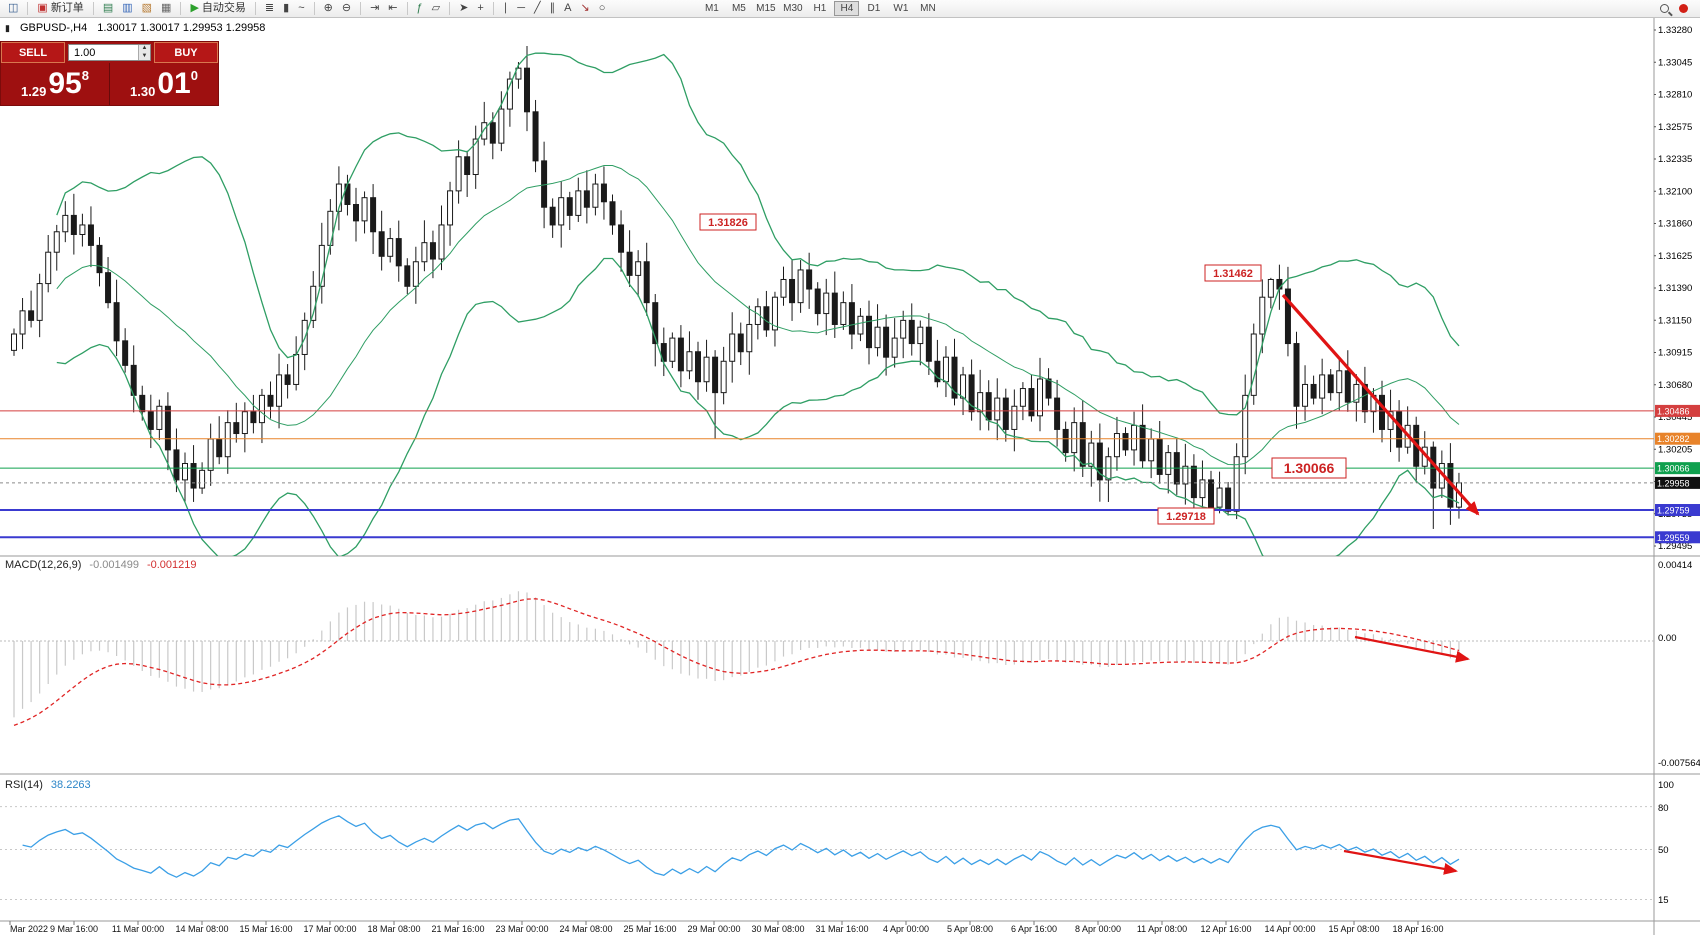 The width and height of the screenshot is (1700, 935). Describe the element at coordinates (108, 9) in the screenshot. I see `market-watch: ▤` at that location.